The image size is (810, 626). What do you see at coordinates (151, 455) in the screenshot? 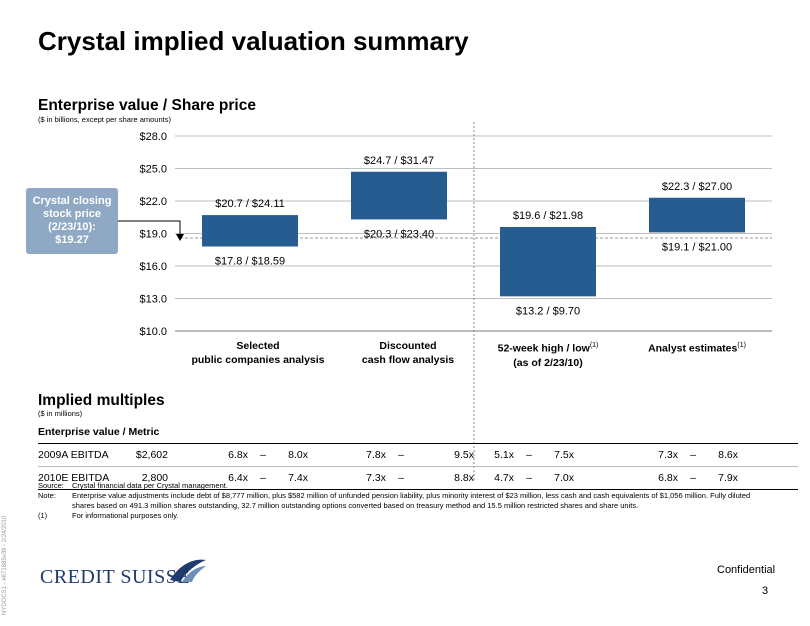
I see `row-metric: $2,602` at bounding box center [151, 455].